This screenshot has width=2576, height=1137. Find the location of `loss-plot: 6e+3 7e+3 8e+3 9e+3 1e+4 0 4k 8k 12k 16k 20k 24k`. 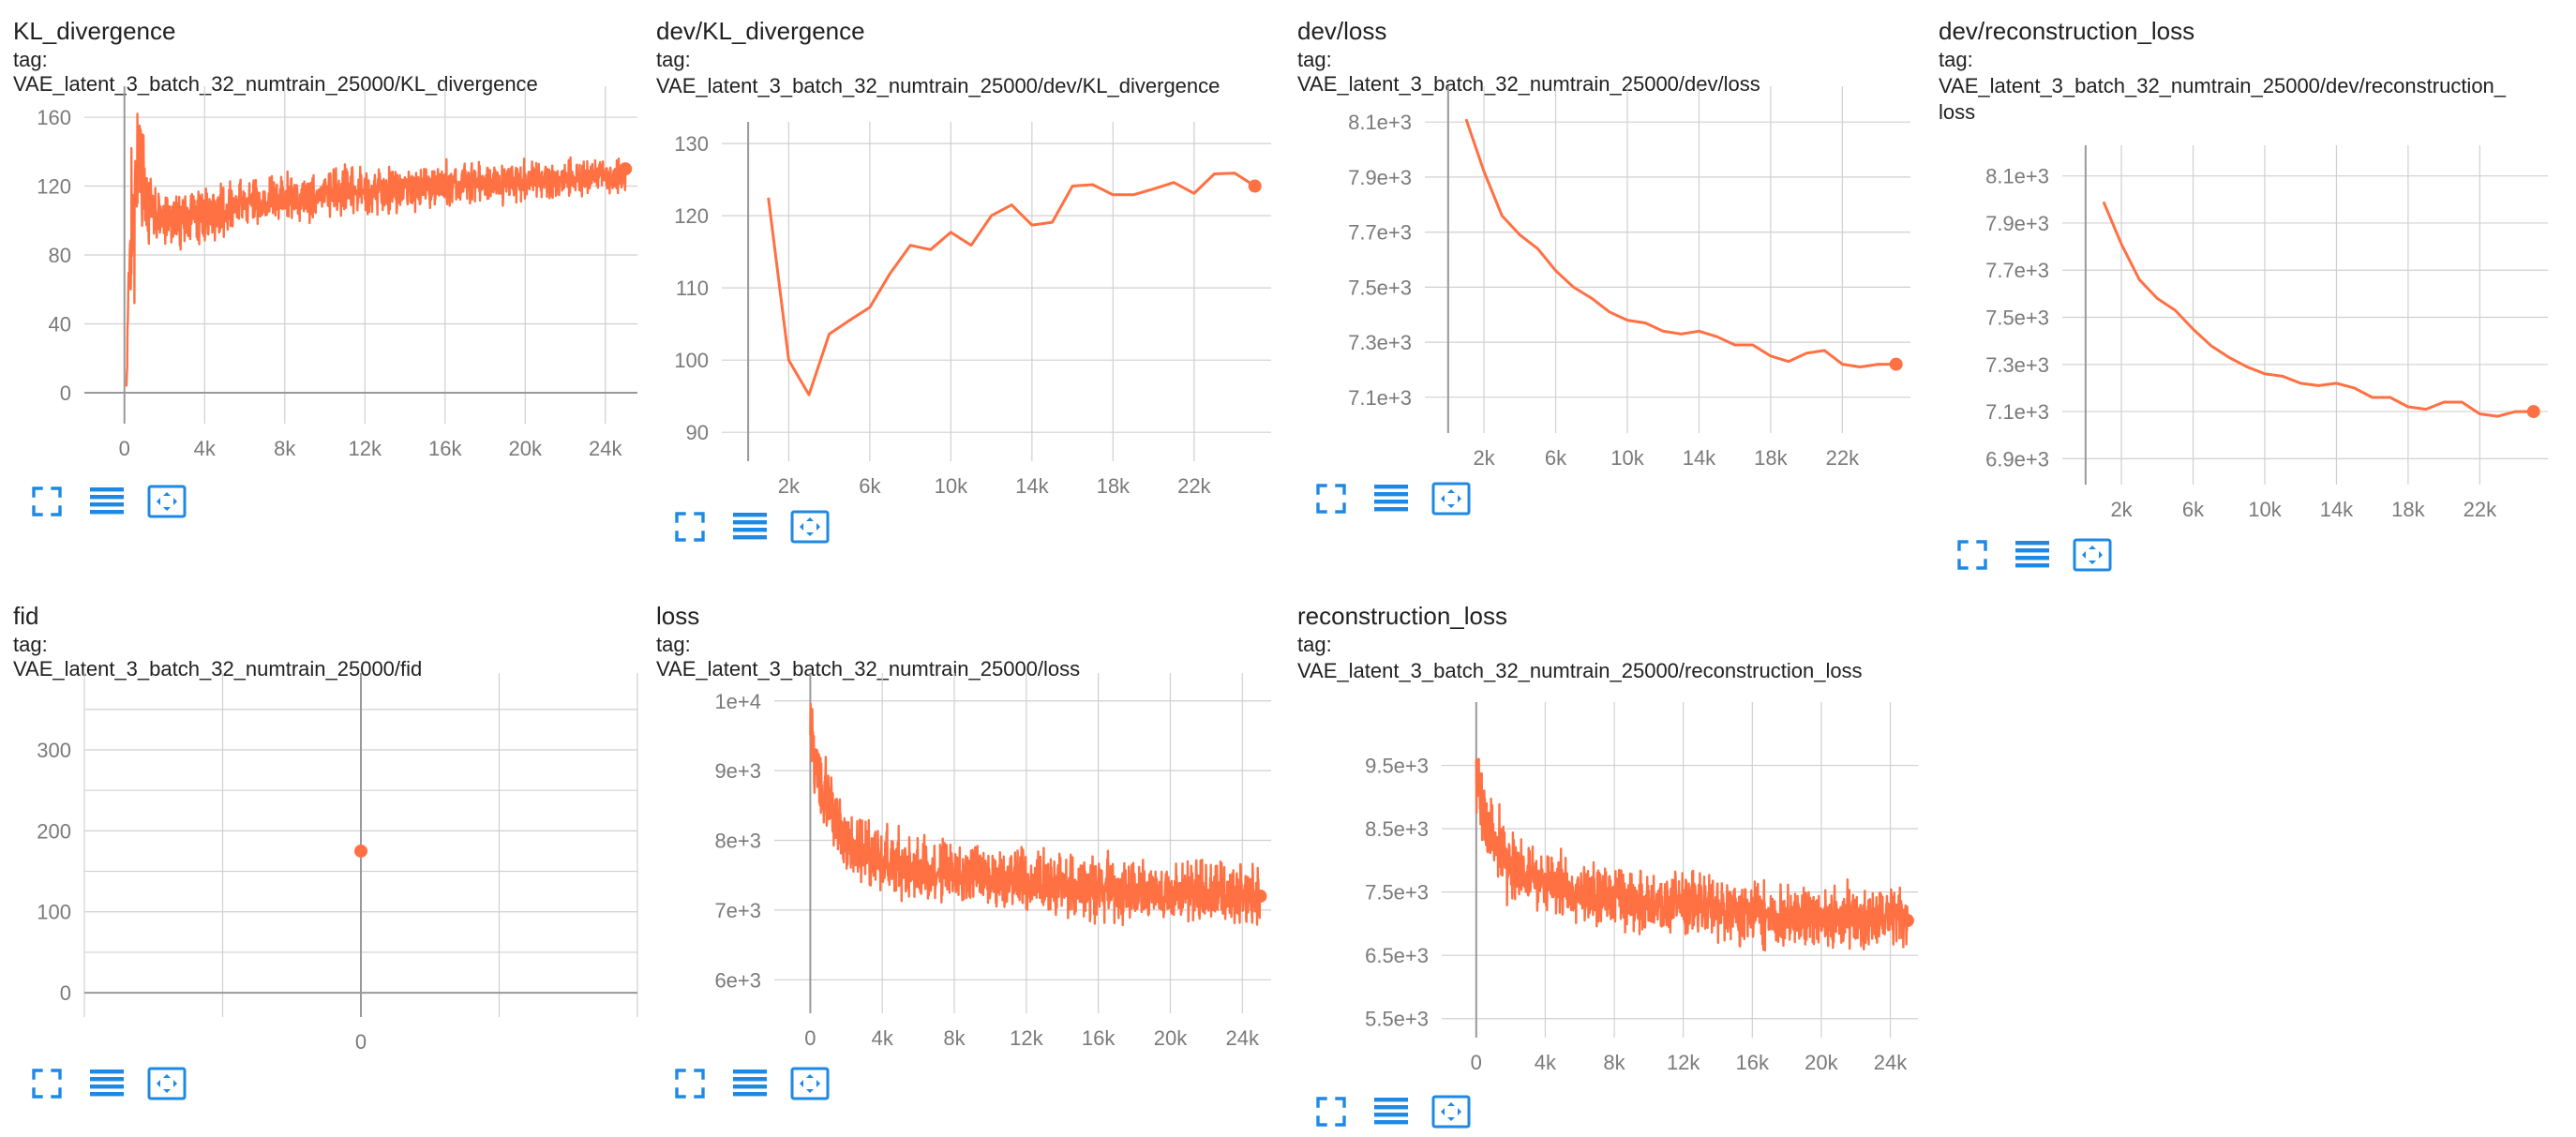

loss-plot: 6e+3 7e+3 8e+3 9e+3 1e+4 0 4k 8k 12k 16k 20k 24k is located at coordinates (992, 861).